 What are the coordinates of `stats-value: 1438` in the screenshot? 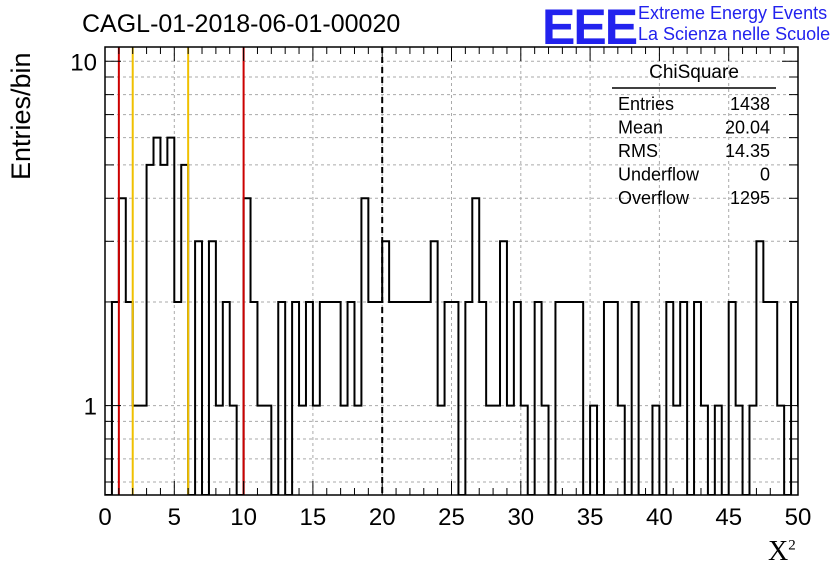 It's located at (750, 104).